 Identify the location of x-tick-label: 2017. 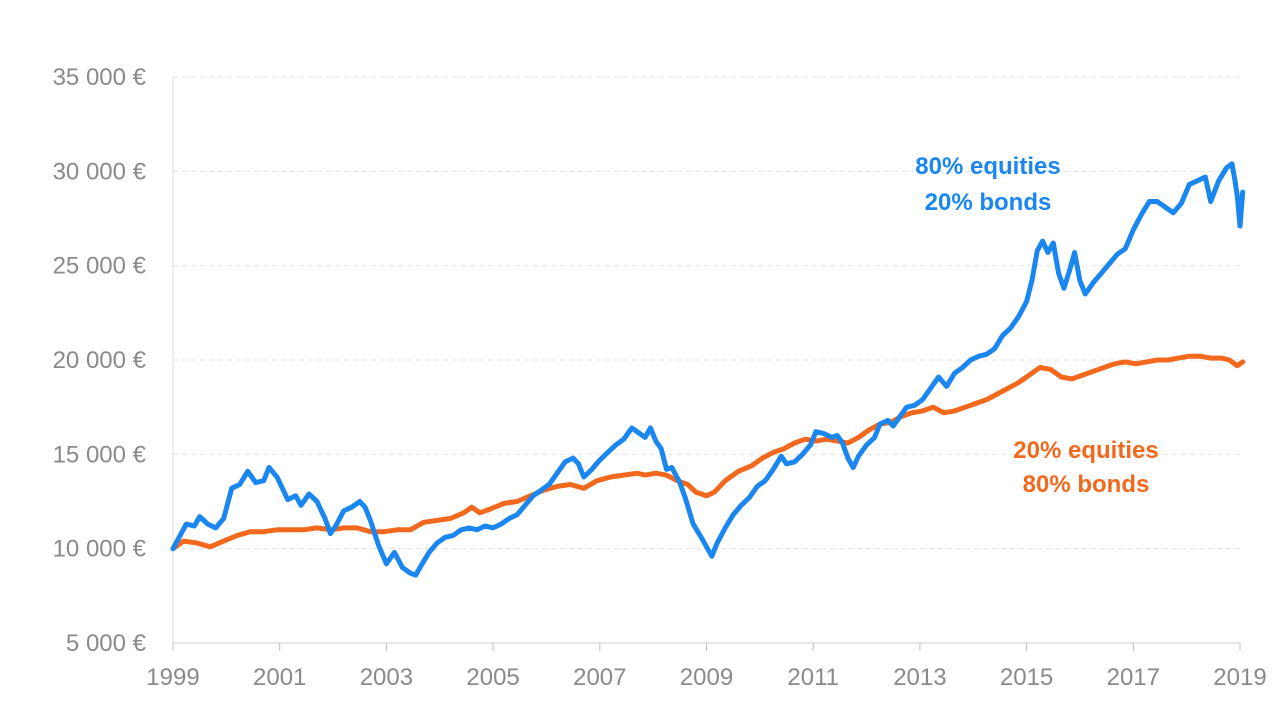
(1133, 677).